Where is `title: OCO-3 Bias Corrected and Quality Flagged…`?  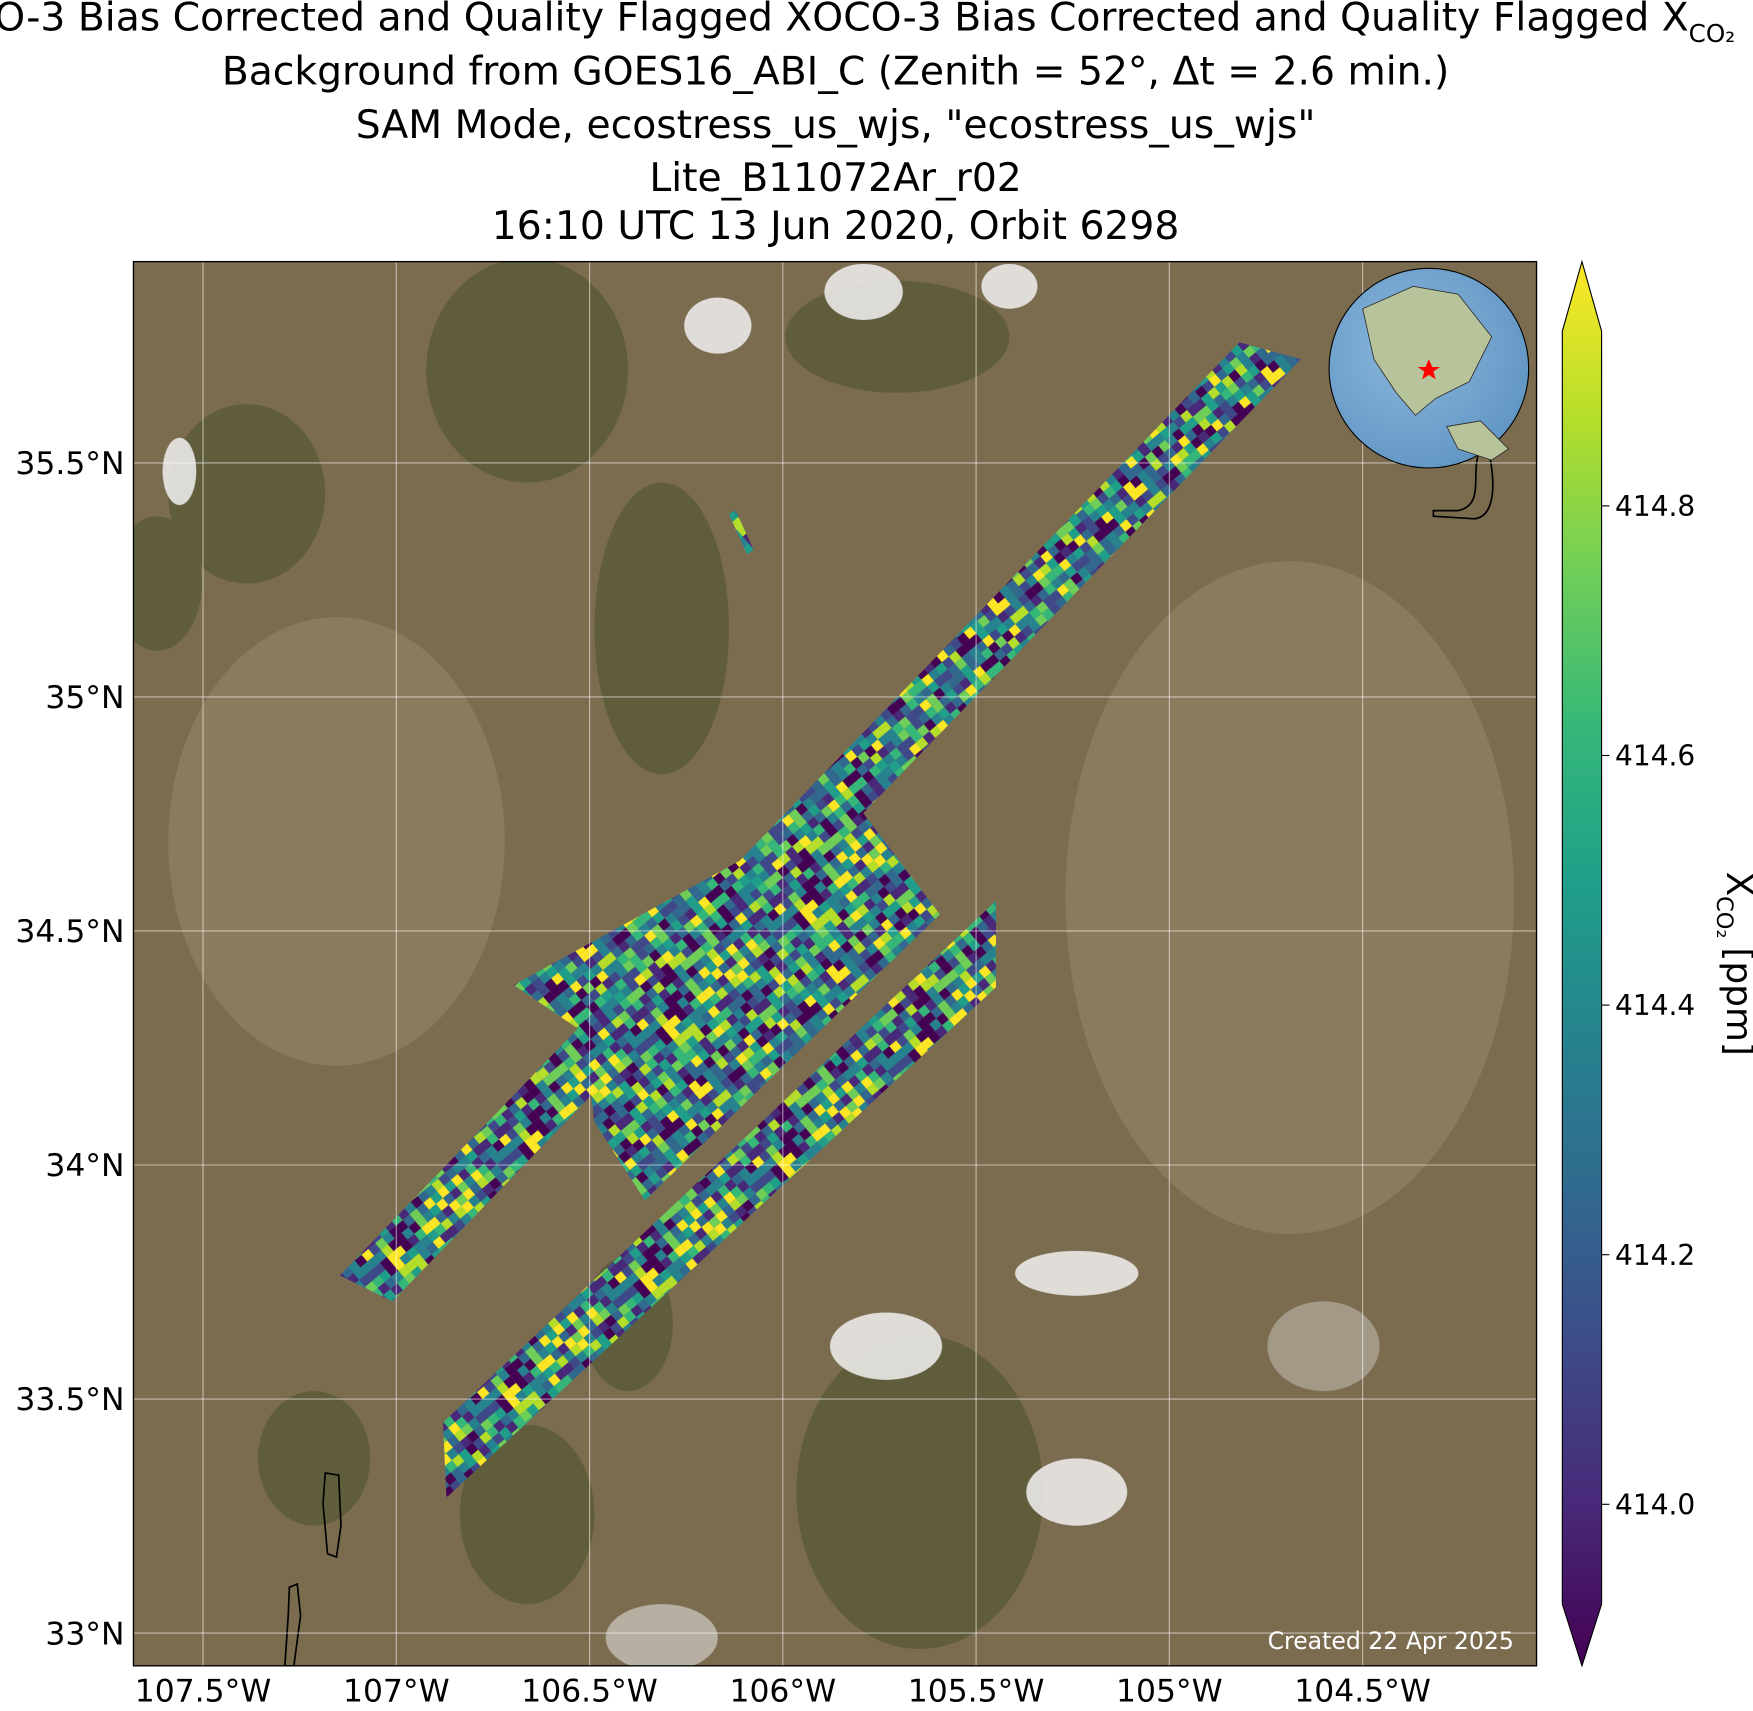
title: OCO-3 Bias Corrected and Quality Flagged… is located at coordinates (867, 124).